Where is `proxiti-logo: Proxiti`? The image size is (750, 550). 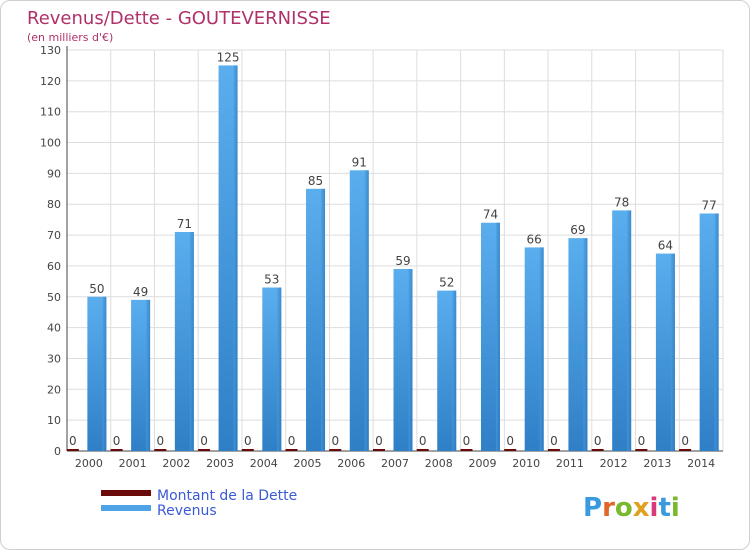 proxiti-logo: Proxiti is located at coordinates (631, 508).